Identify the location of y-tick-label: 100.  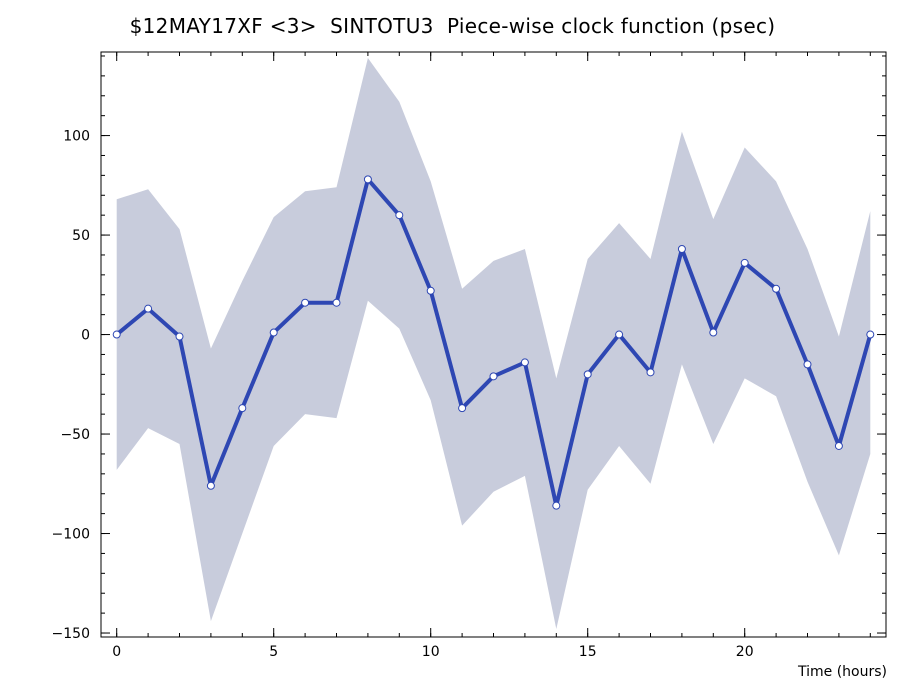
(76, 137).